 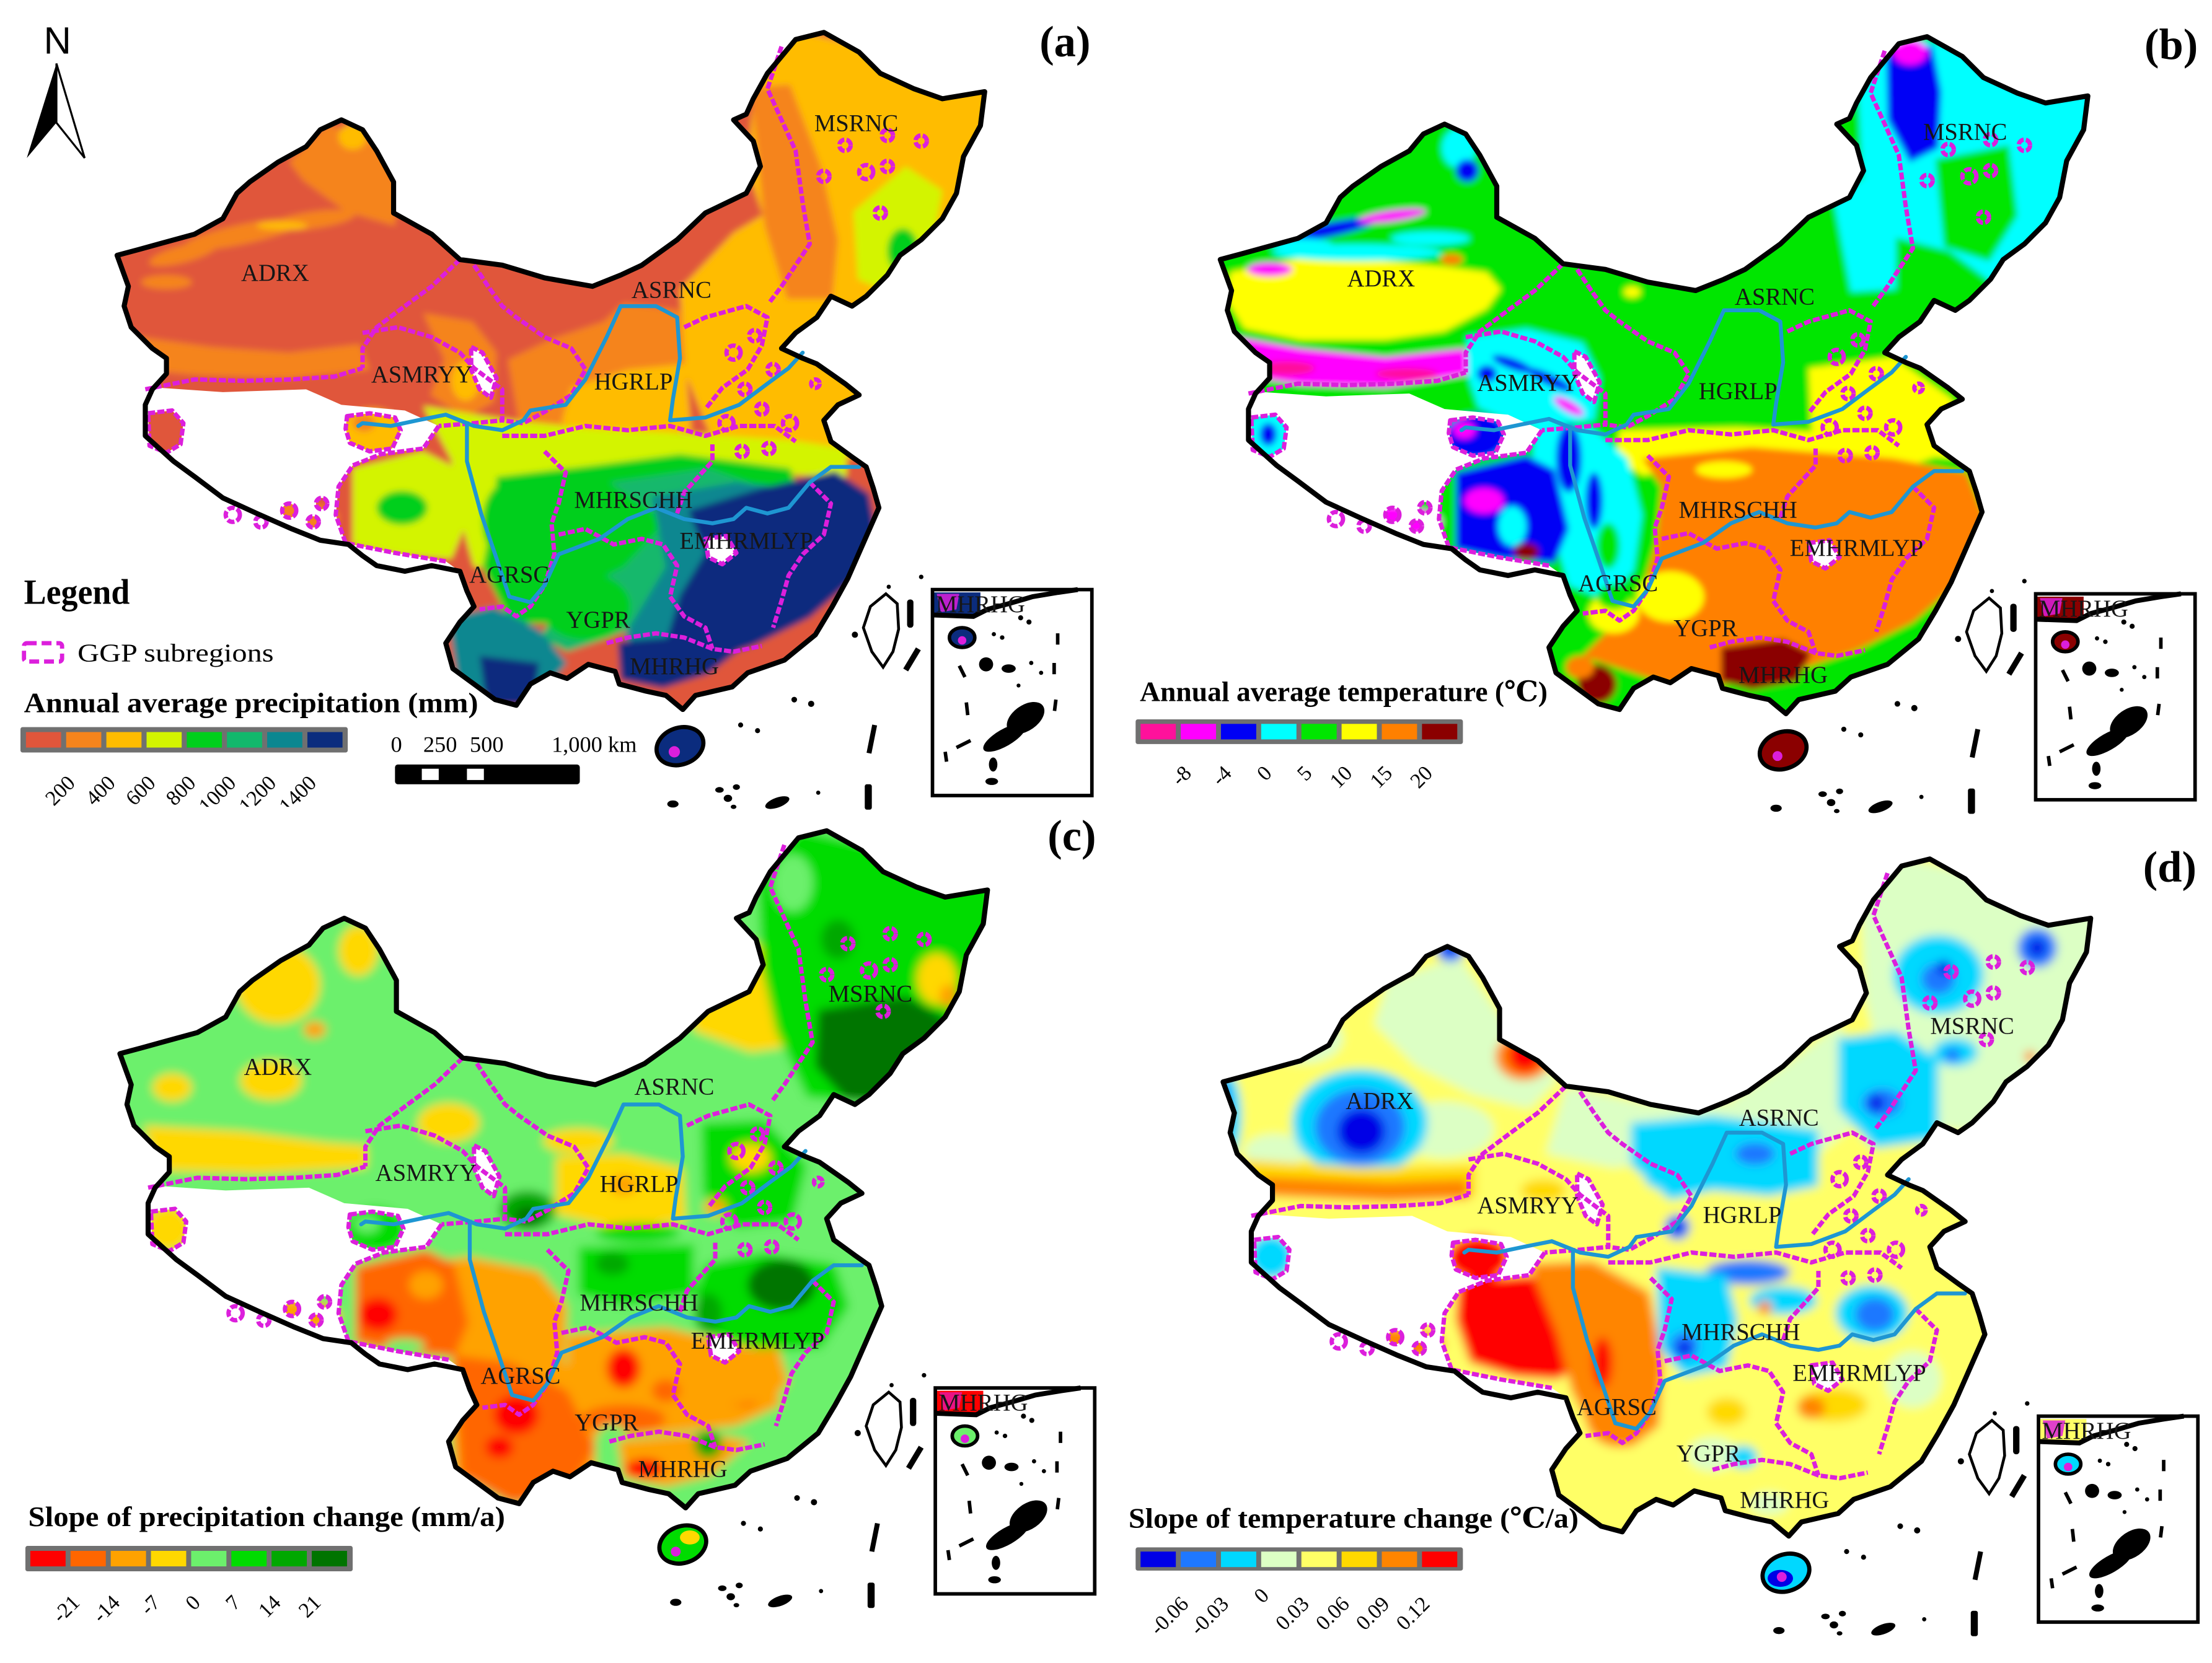 I want to click on tick-label: -14, so click(x=107, y=1609).